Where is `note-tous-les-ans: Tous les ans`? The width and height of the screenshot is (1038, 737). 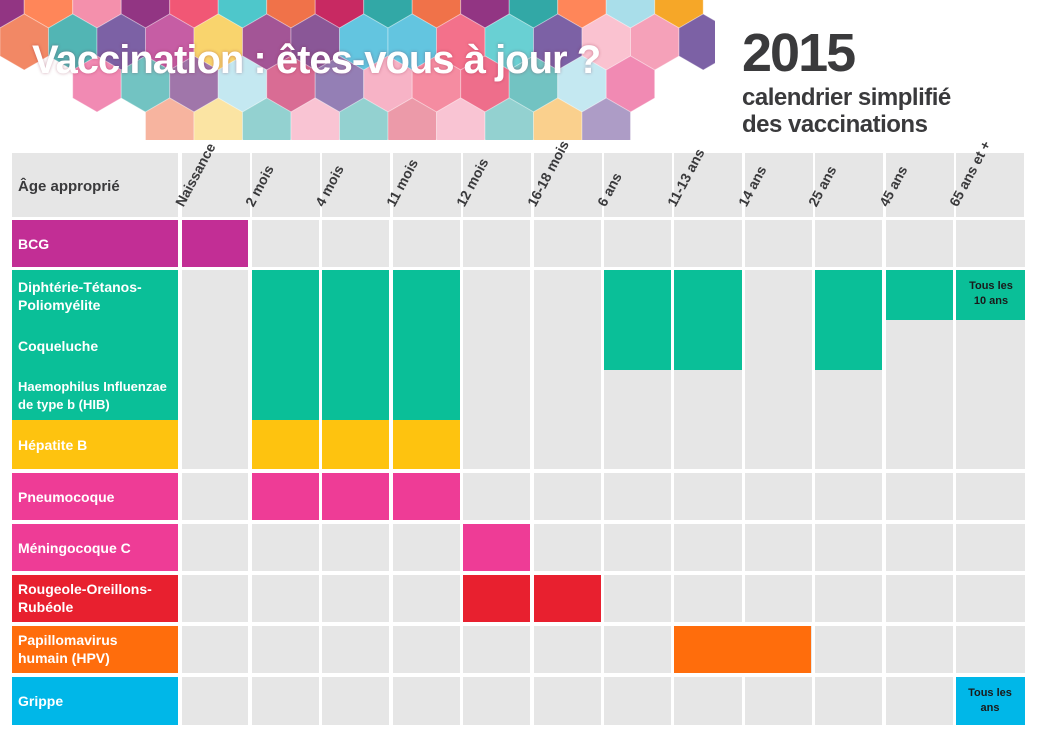
note-tous-les-ans: Tous les ans is located at coordinates (990, 700).